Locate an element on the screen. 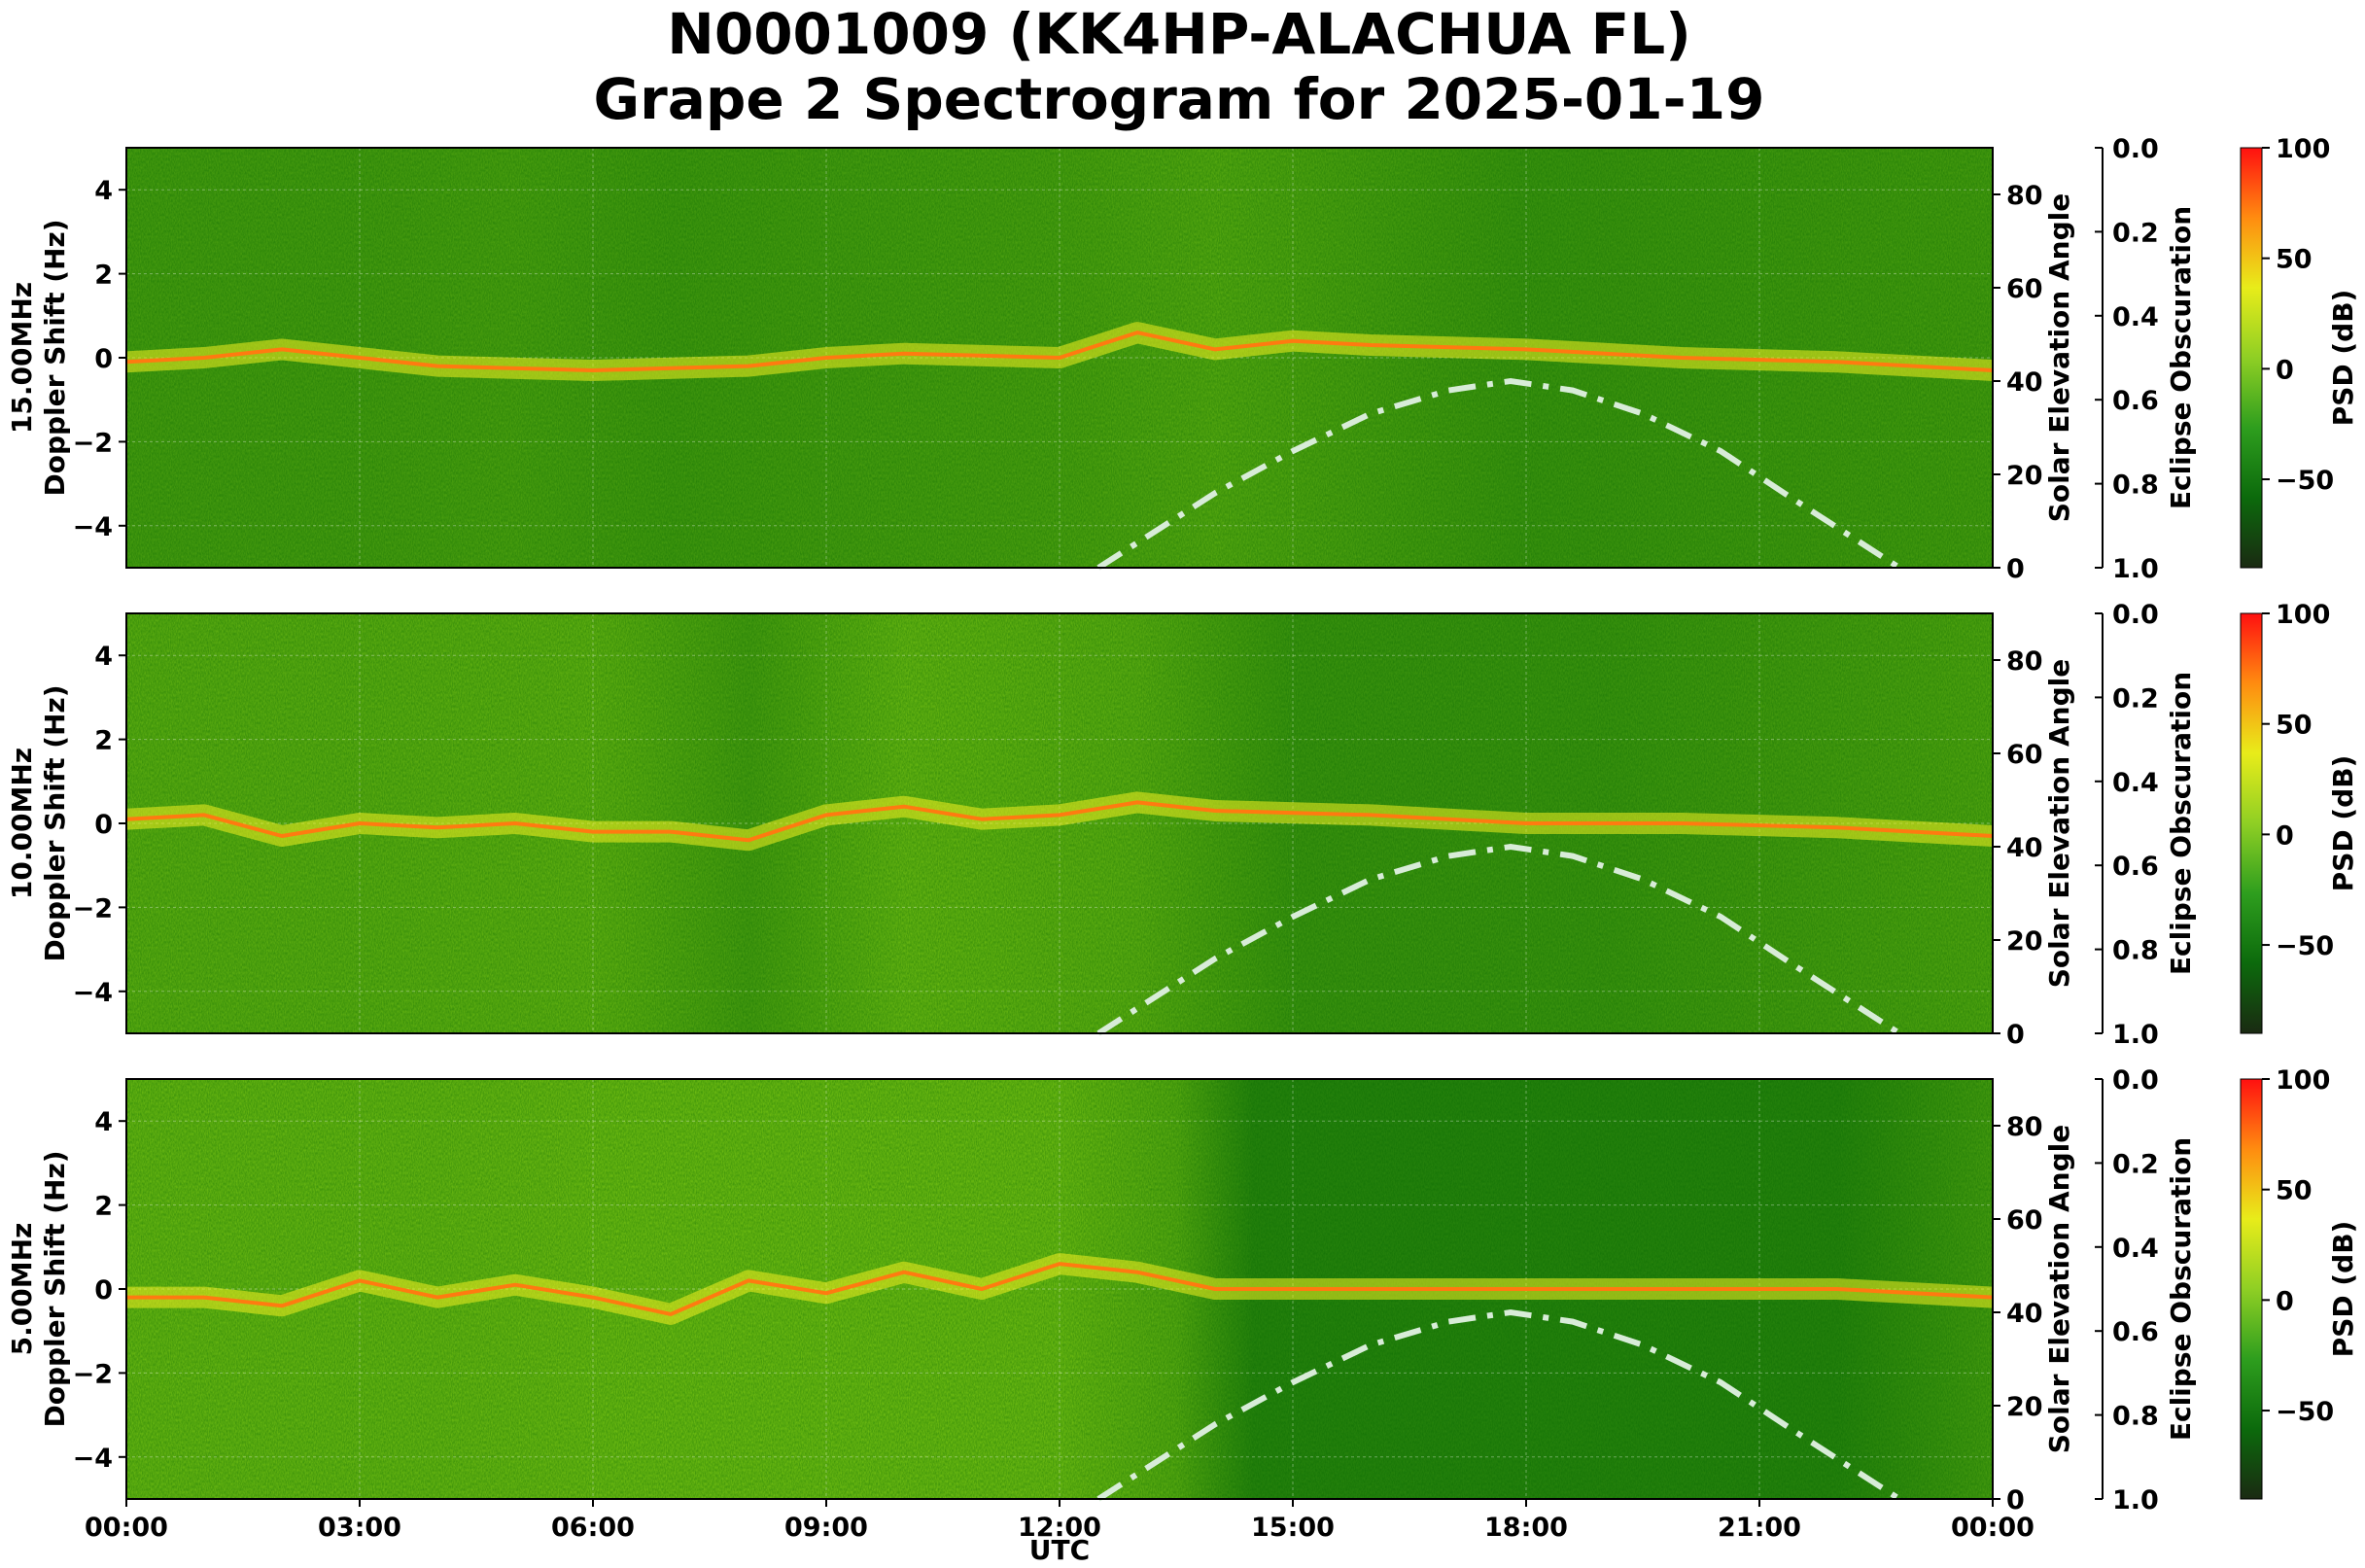 The height and width of the screenshot is (1568, 2365). x-tick-label: 18:00 is located at coordinates (1526, 1528).